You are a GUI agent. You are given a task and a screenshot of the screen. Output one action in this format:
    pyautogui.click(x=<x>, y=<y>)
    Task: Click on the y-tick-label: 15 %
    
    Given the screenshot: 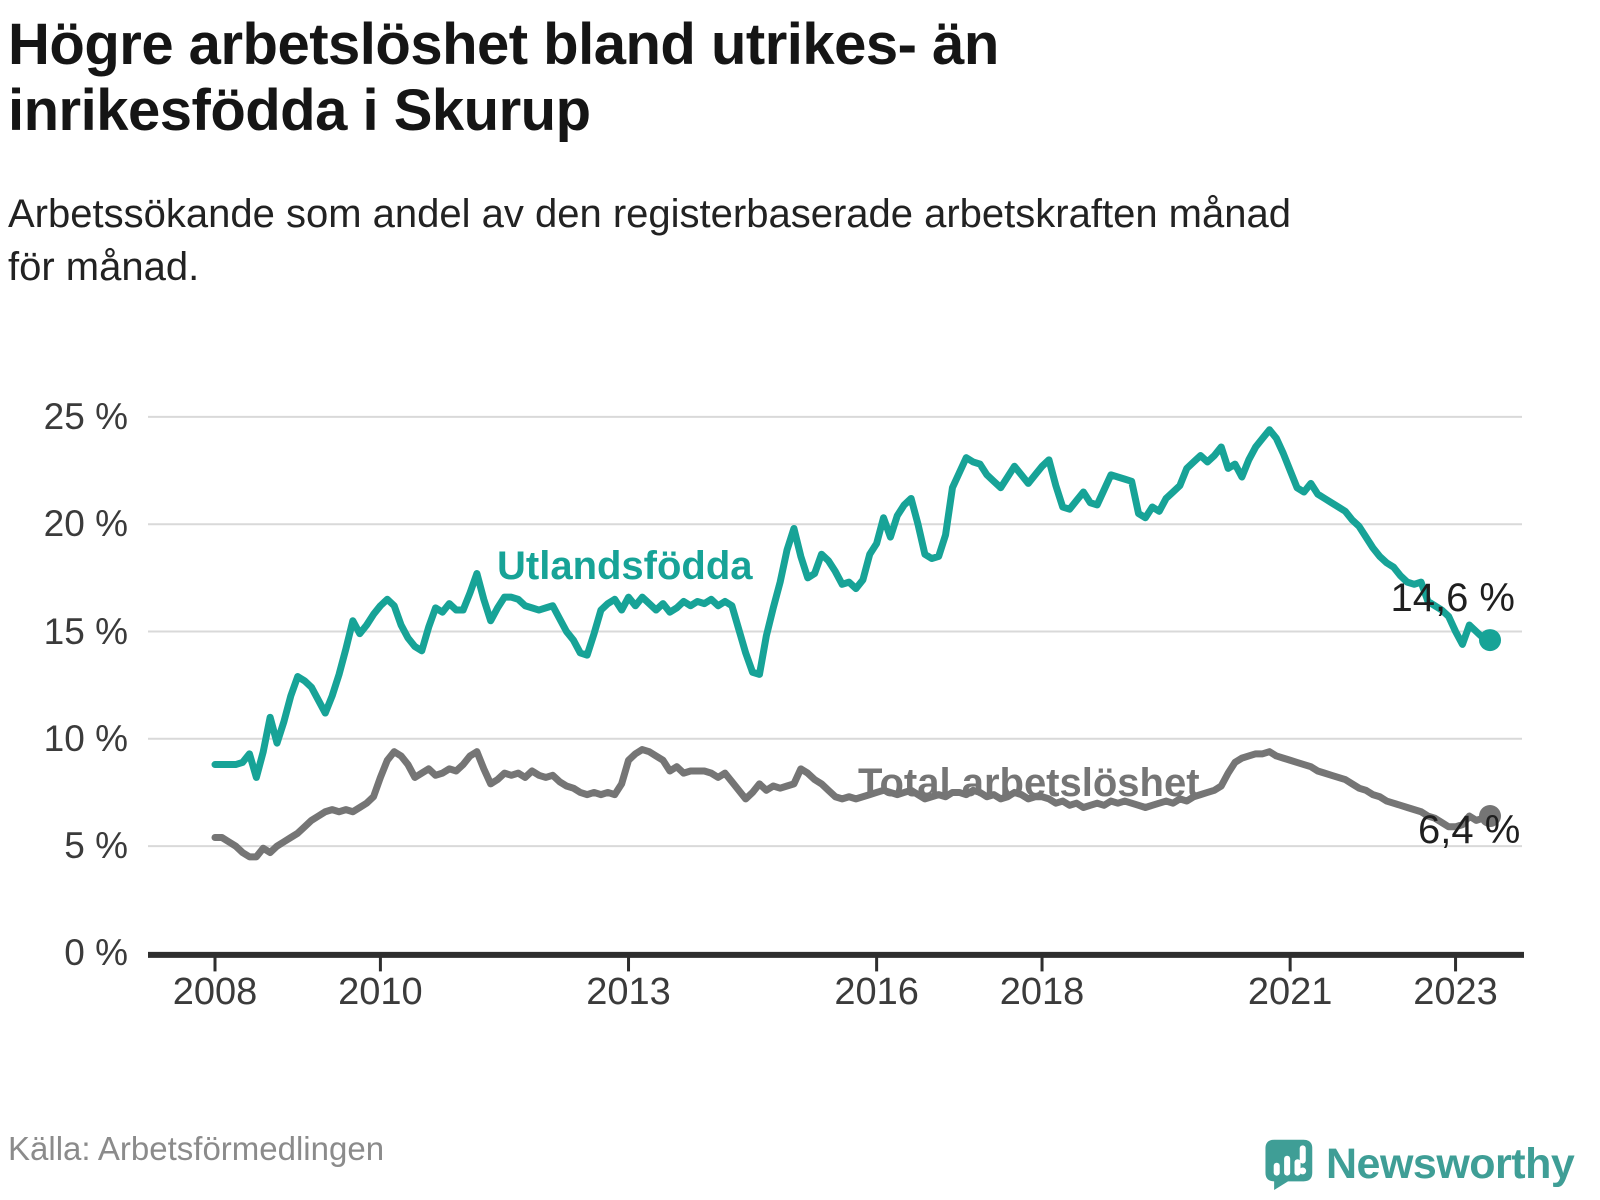 What is the action you would take?
    pyautogui.click(x=85, y=631)
    